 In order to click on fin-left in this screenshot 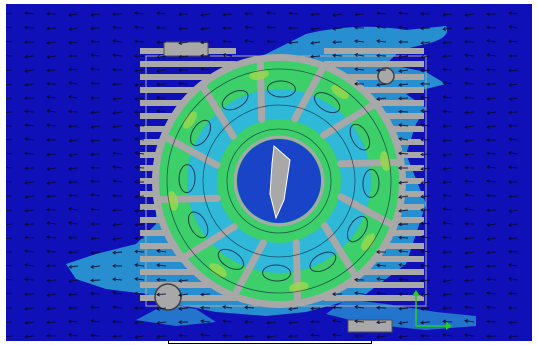, I will do `click(188, 298)`.